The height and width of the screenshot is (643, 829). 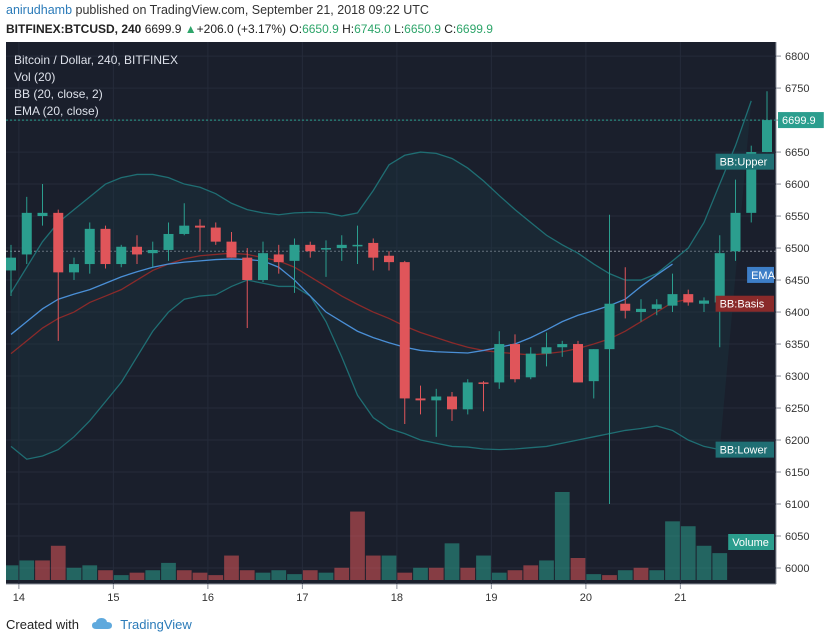 I want to click on ema-tag: EMA, so click(x=763, y=276).